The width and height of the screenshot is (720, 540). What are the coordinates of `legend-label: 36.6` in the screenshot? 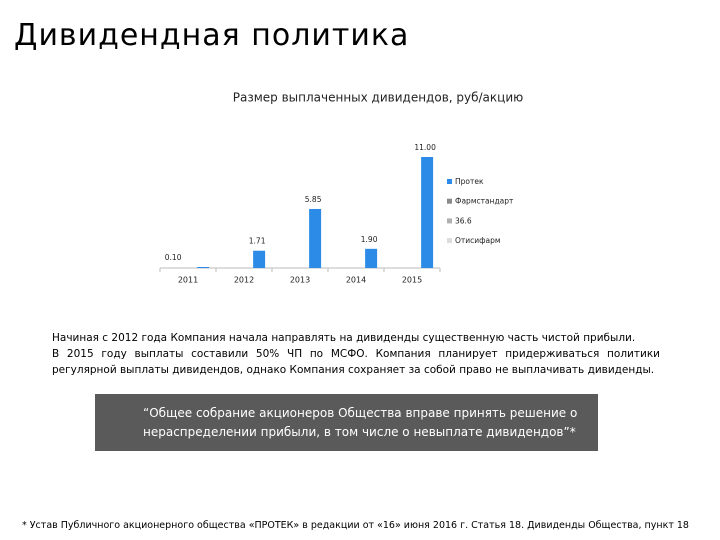 It's located at (463, 220).